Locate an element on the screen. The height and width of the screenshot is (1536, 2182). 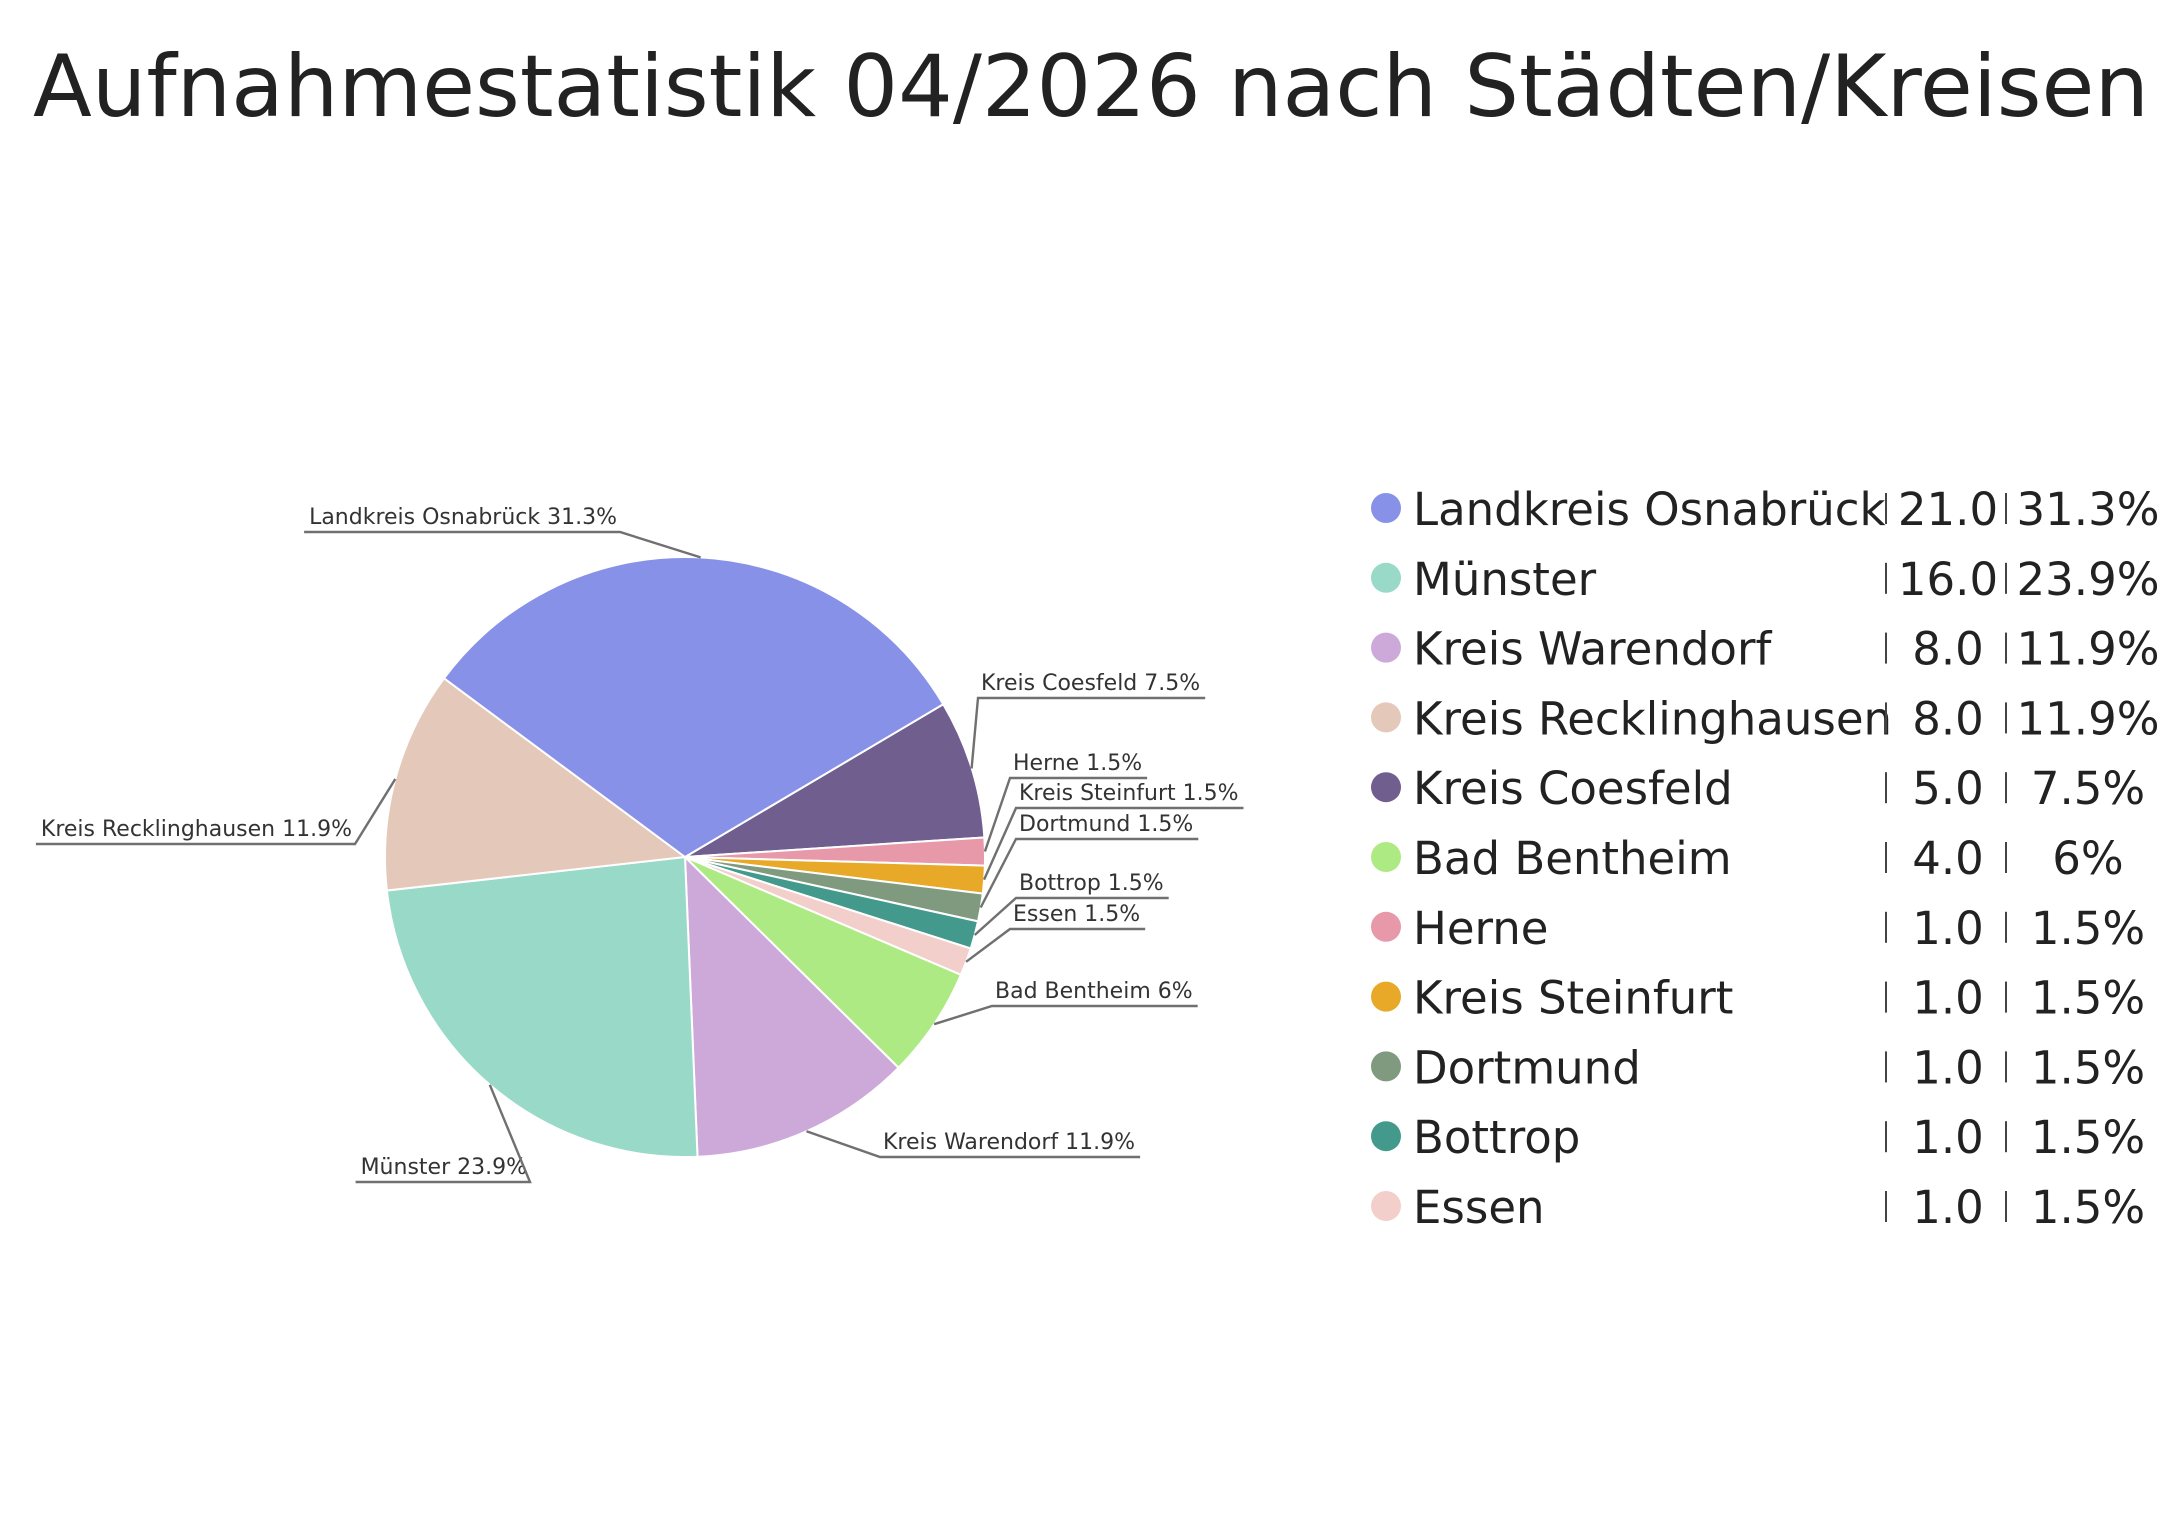
slice-label-landkreis-osnabrueck: Landkreis Osnabrück 31.3% is located at coordinates (463, 517).